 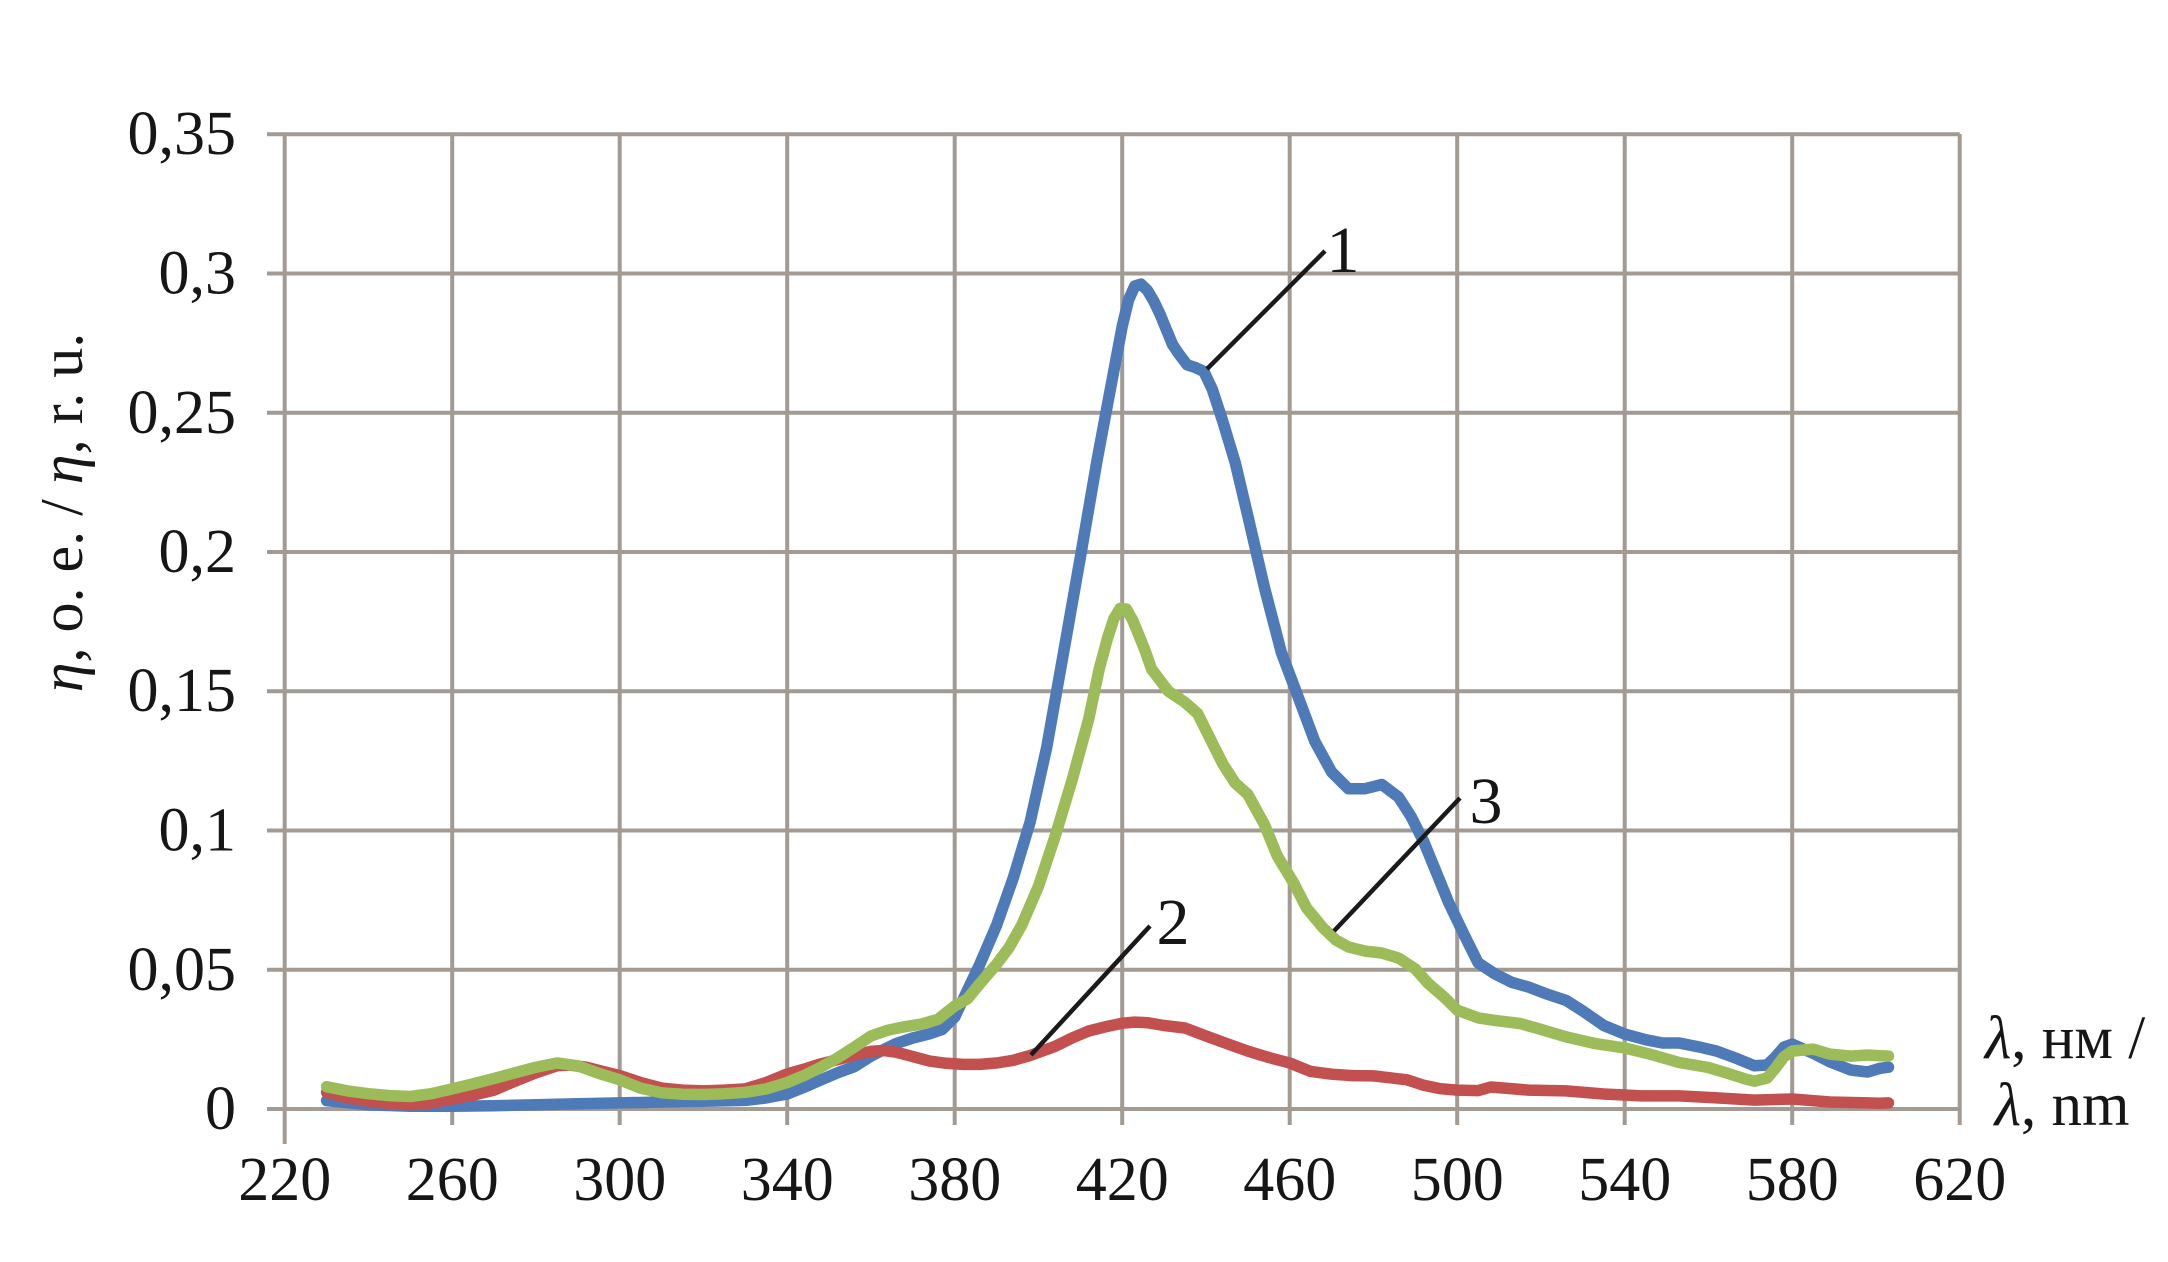 What do you see at coordinates (2064, 1038) in the screenshot?
I see `svg-text: λ, нм /` at bounding box center [2064, 1038].